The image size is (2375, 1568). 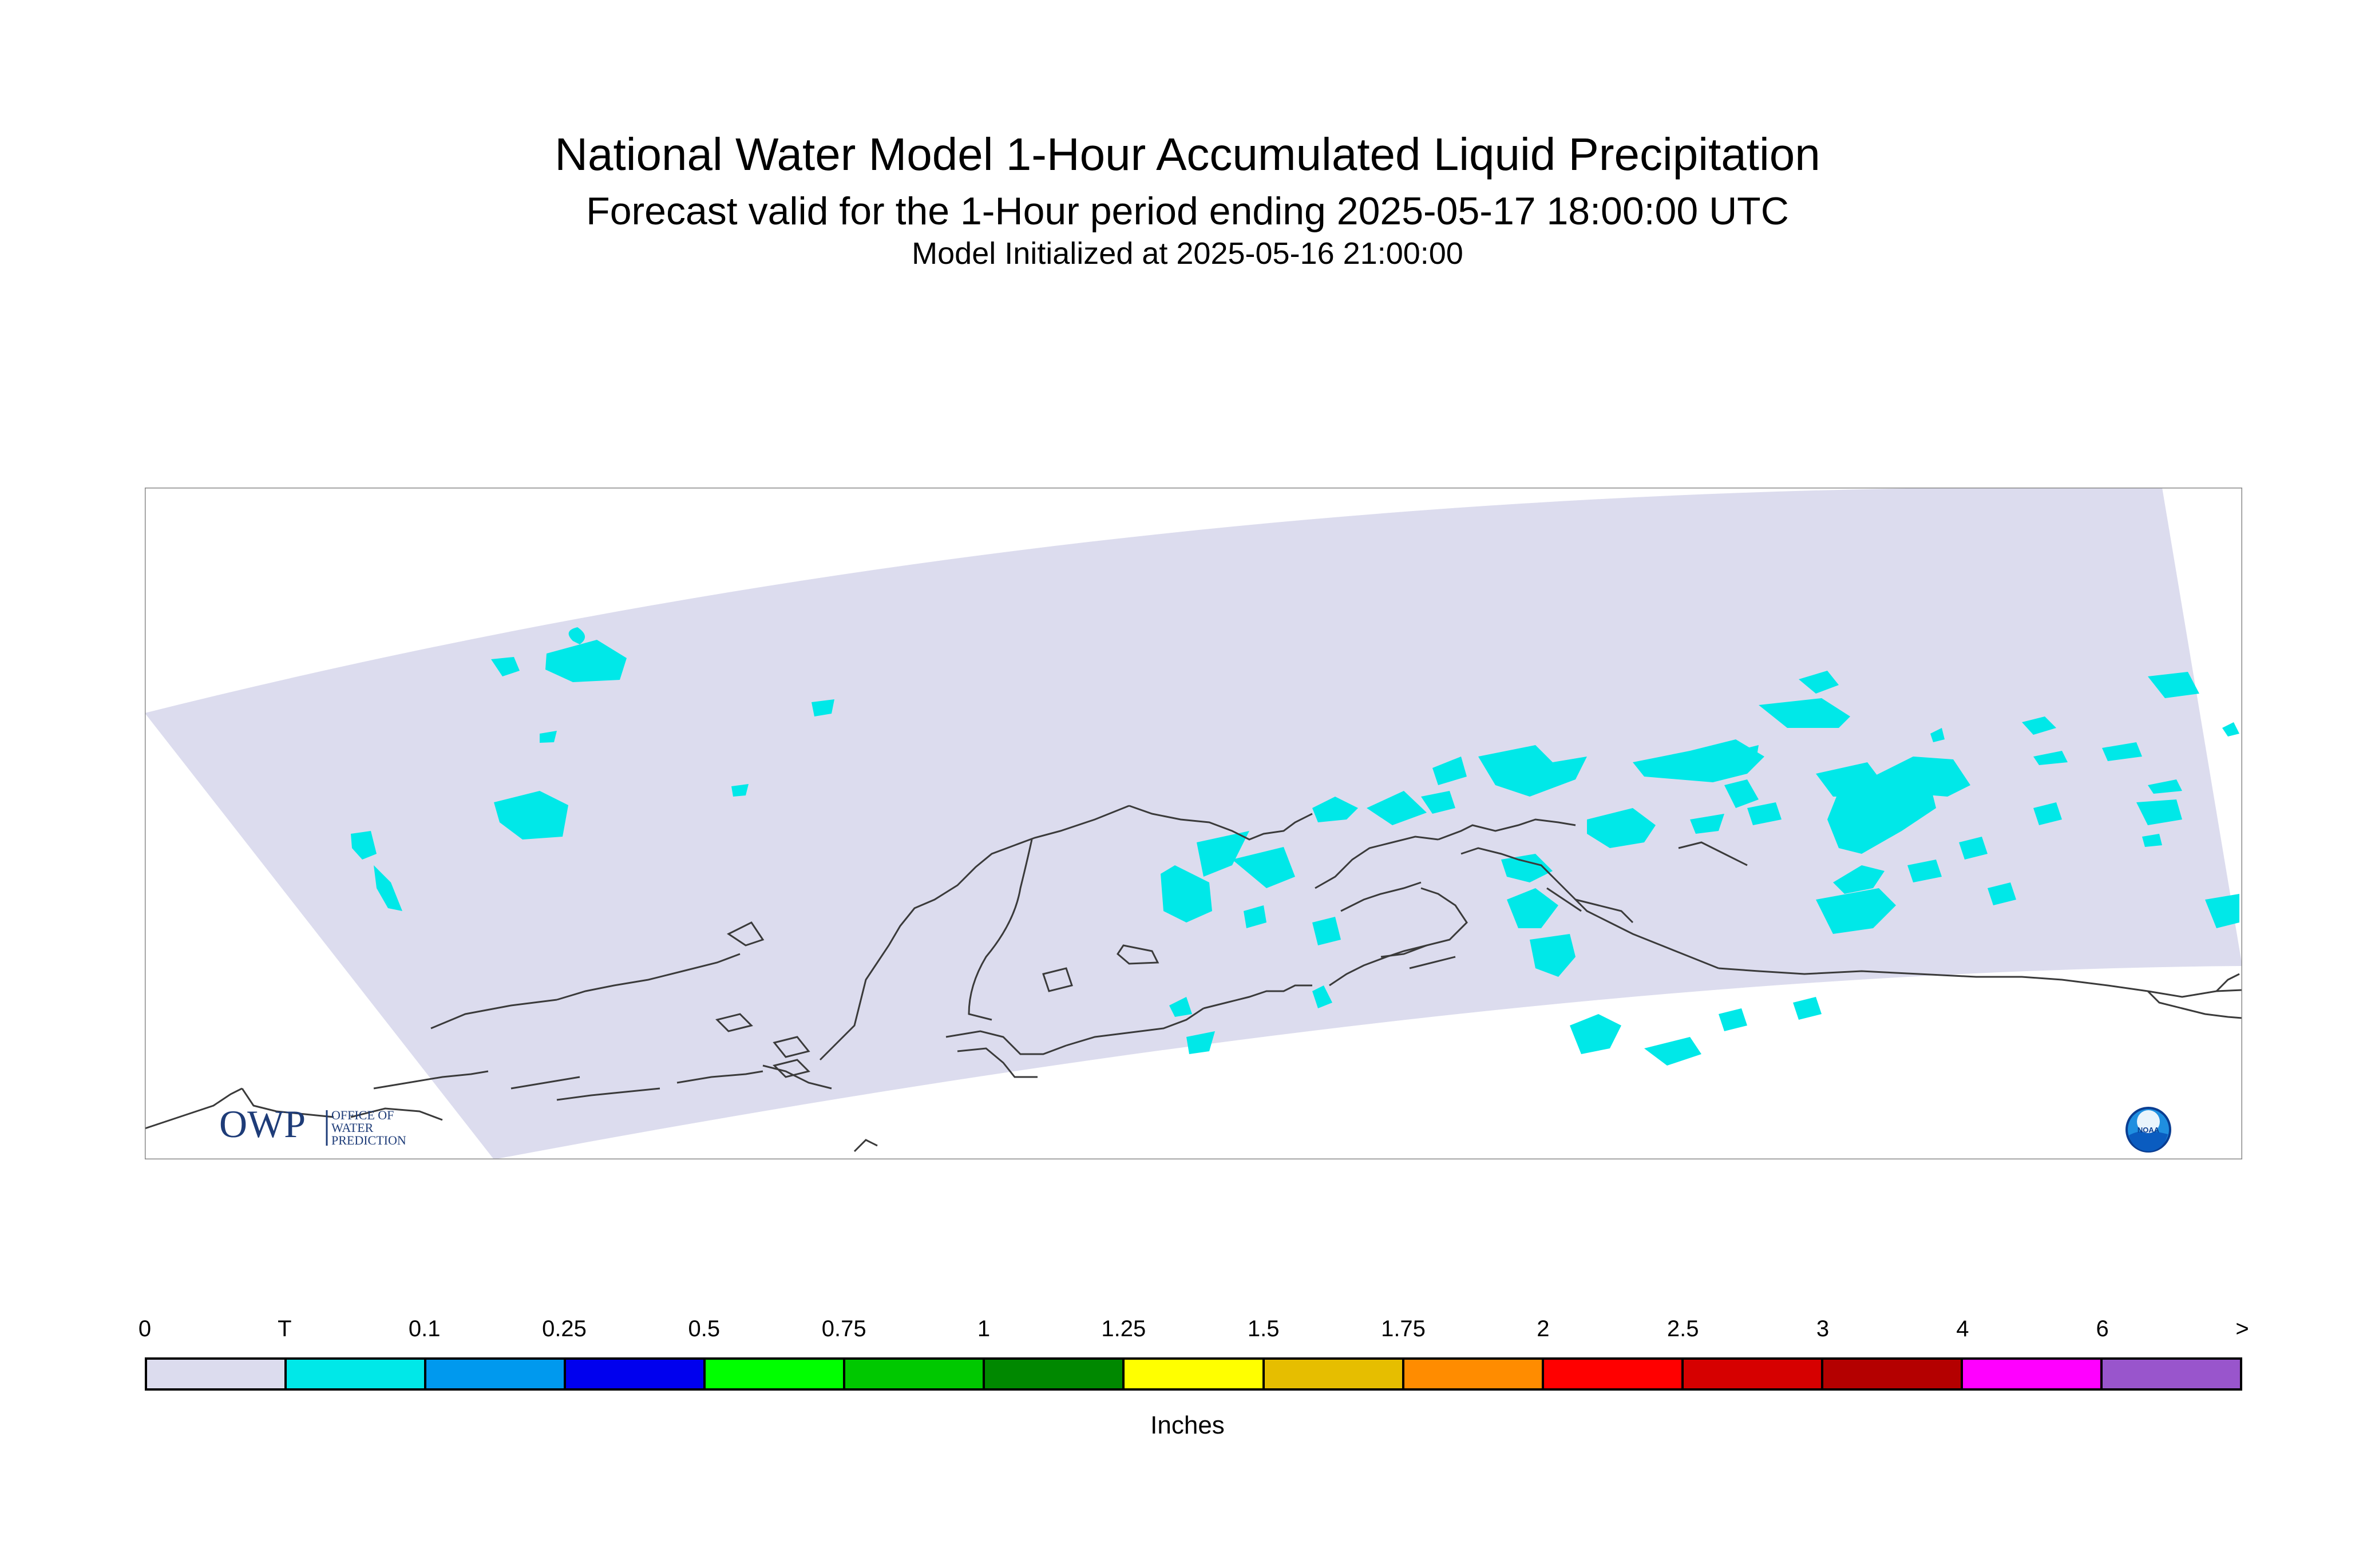 What do you see at coordinates (1403, 1328) in the screenshot?
I see `legend-label: 1.75` at bounding box center [1403, 1328].